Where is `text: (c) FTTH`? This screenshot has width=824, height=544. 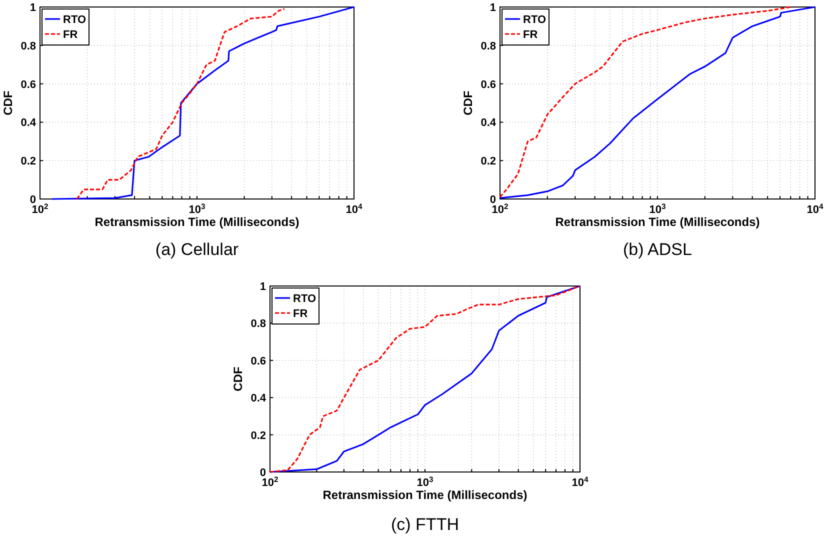 text: (c) FTTH is located at coordinates (425, 524).